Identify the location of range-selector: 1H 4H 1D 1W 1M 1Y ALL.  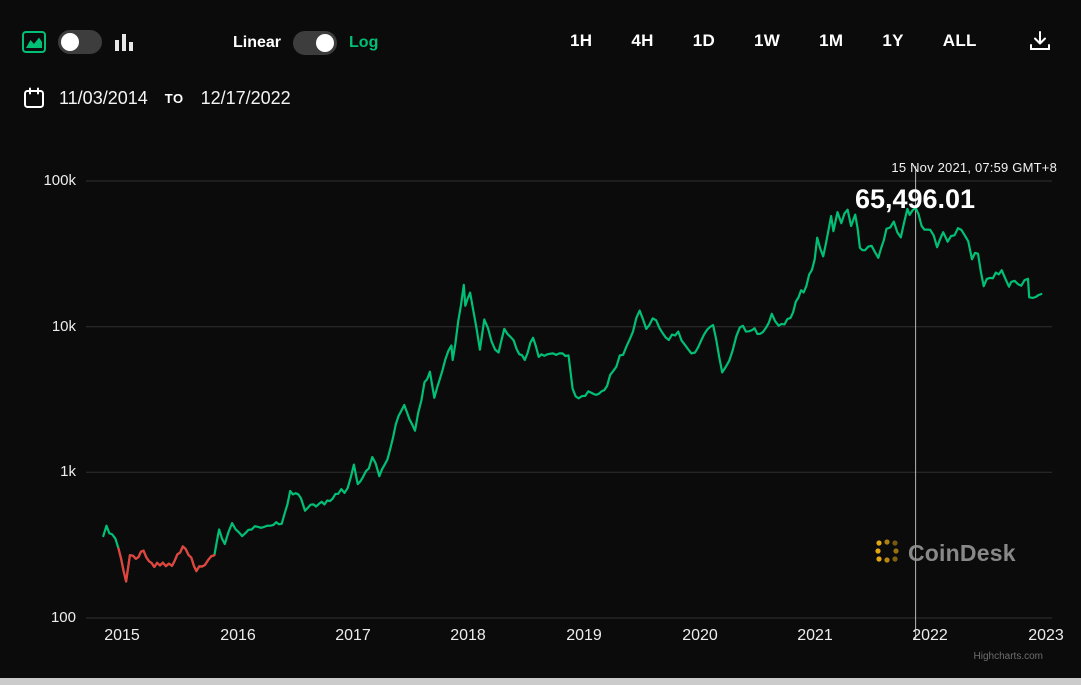
(773, 41).